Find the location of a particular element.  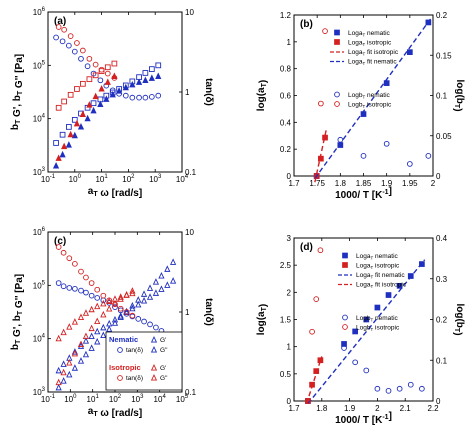

legend-entry: LogaT nematic is located at coordinates (377, 257).